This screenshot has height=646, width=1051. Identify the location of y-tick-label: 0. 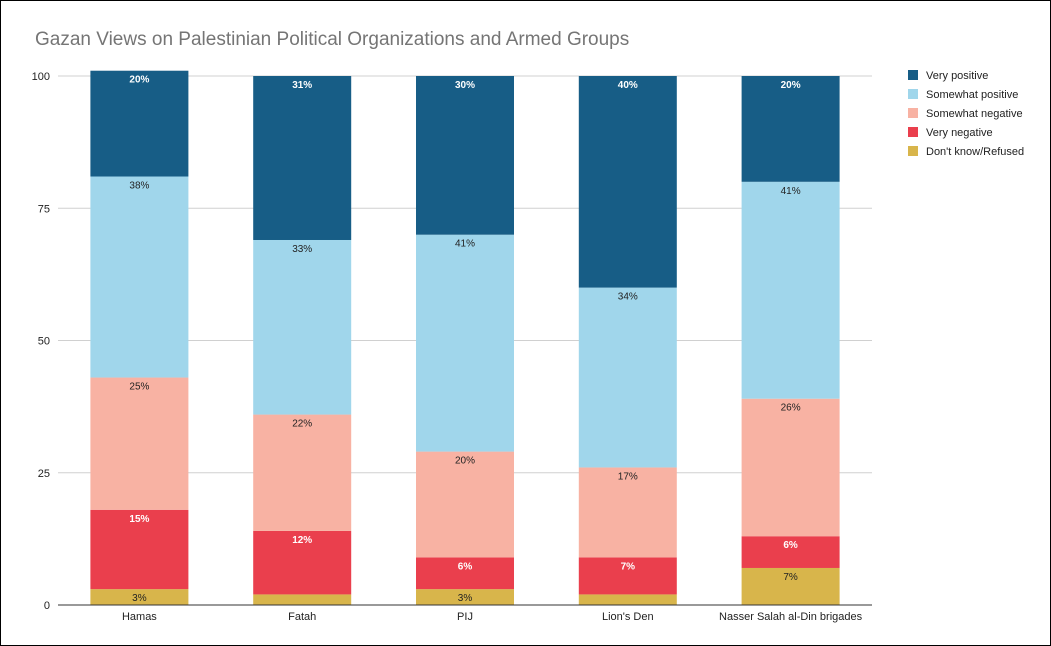
(47, 606).